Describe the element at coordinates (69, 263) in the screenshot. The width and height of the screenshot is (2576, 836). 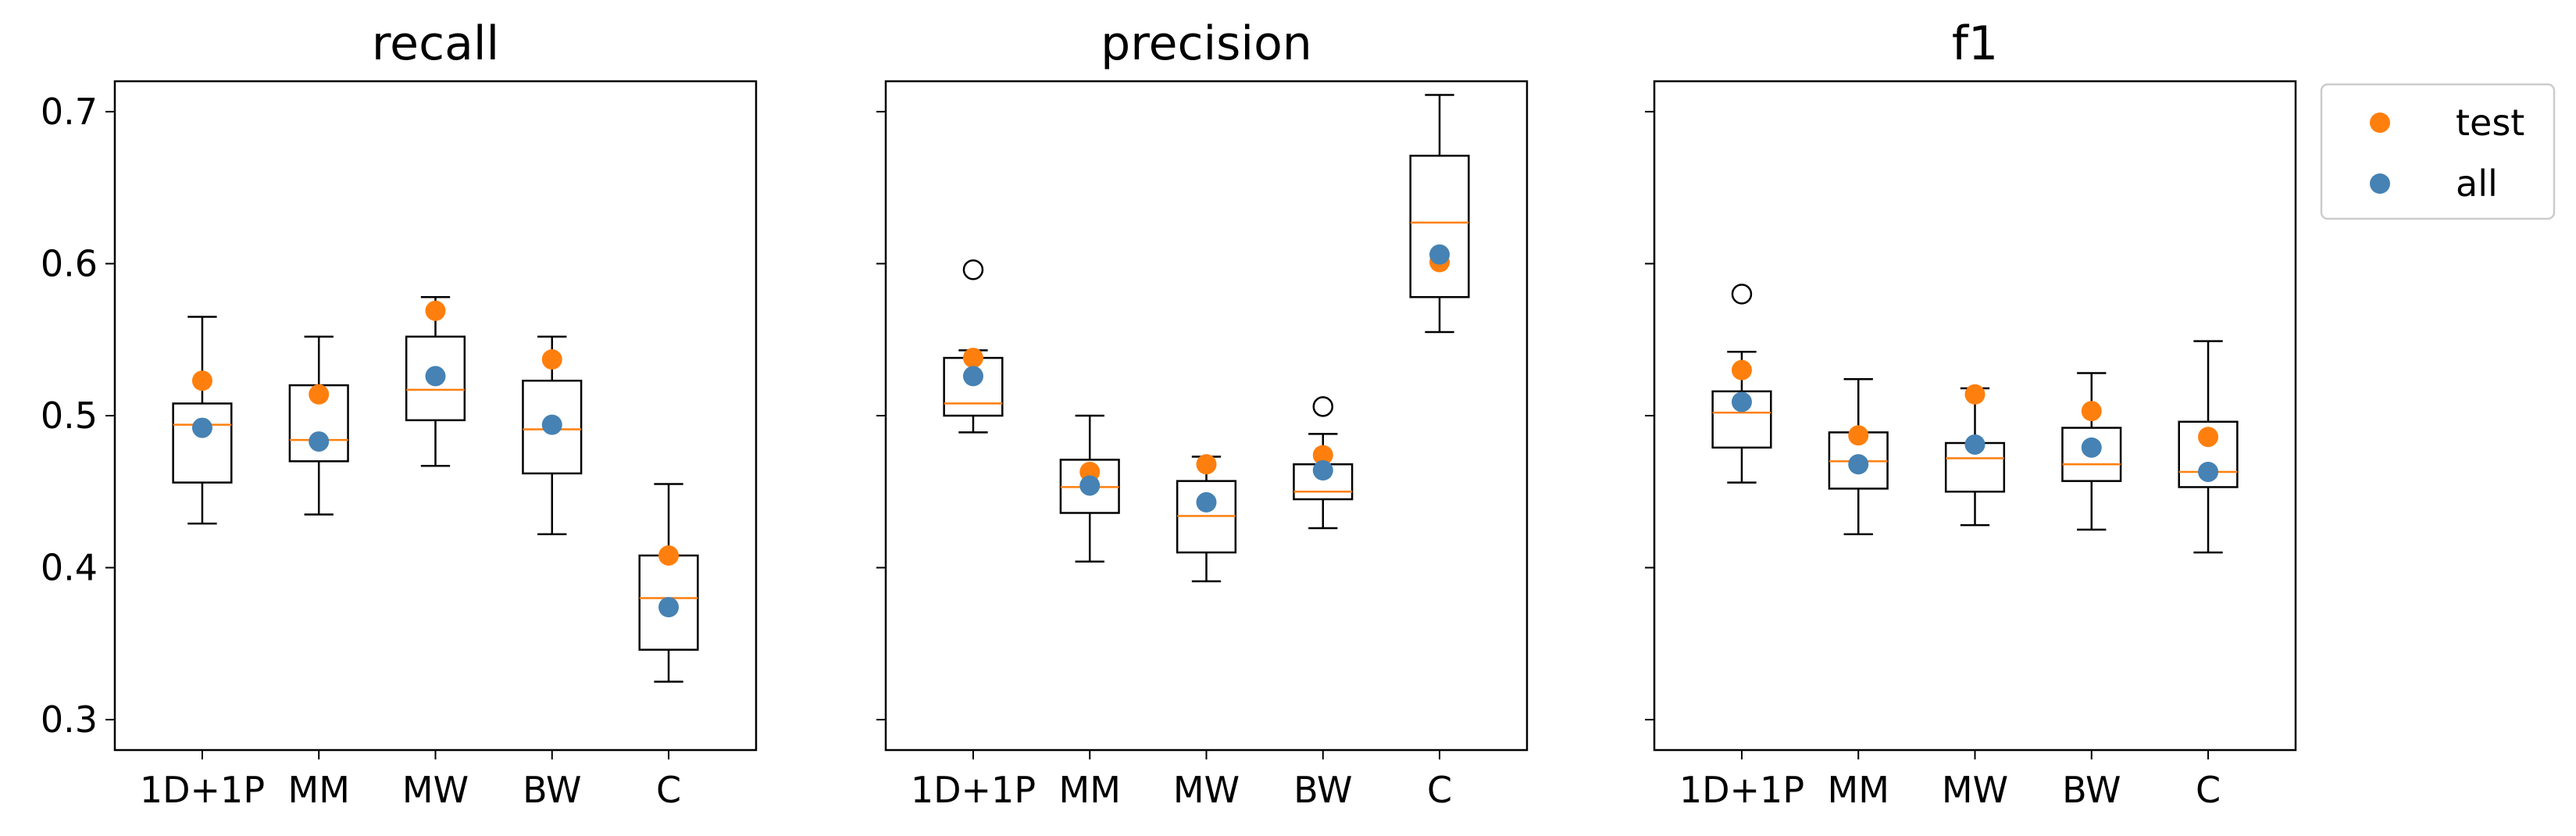
I see `y-tick-label: 0.6` at that location.